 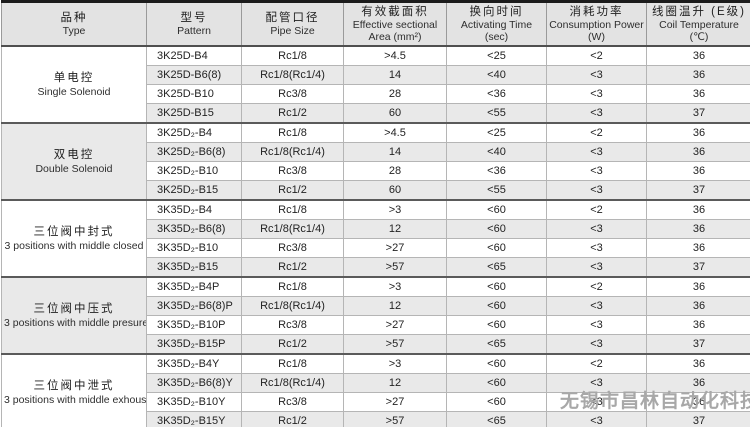 What do you see at coordinates (395, 36) in the screenshot?
I see `col-header-effective-area-unit: Area (mm²)` at bounding box center [395, 36].